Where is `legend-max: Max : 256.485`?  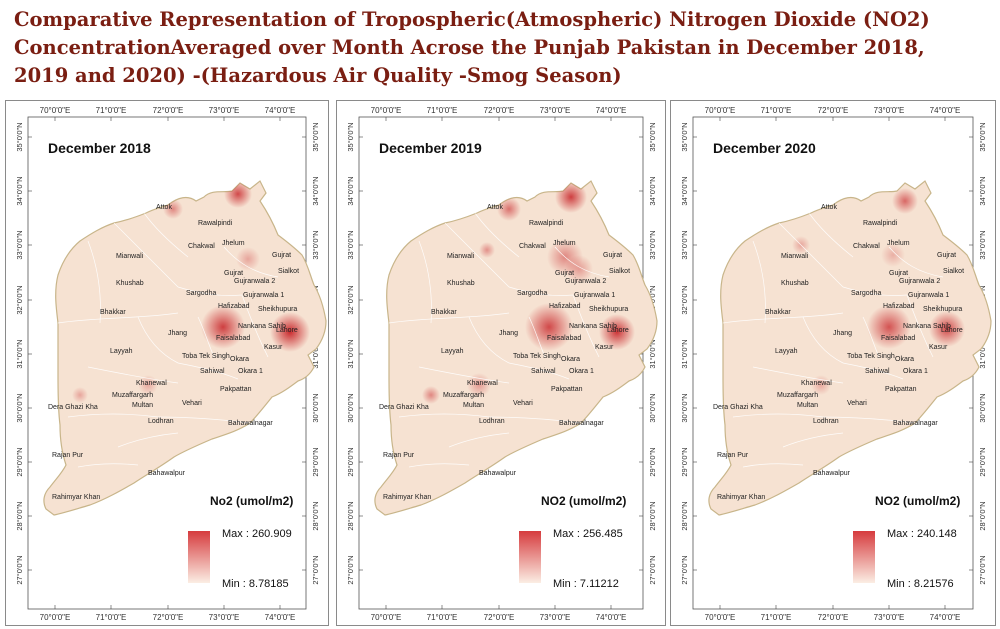
legend-max: Max : 256.485 is located at coordinates (588, 534).